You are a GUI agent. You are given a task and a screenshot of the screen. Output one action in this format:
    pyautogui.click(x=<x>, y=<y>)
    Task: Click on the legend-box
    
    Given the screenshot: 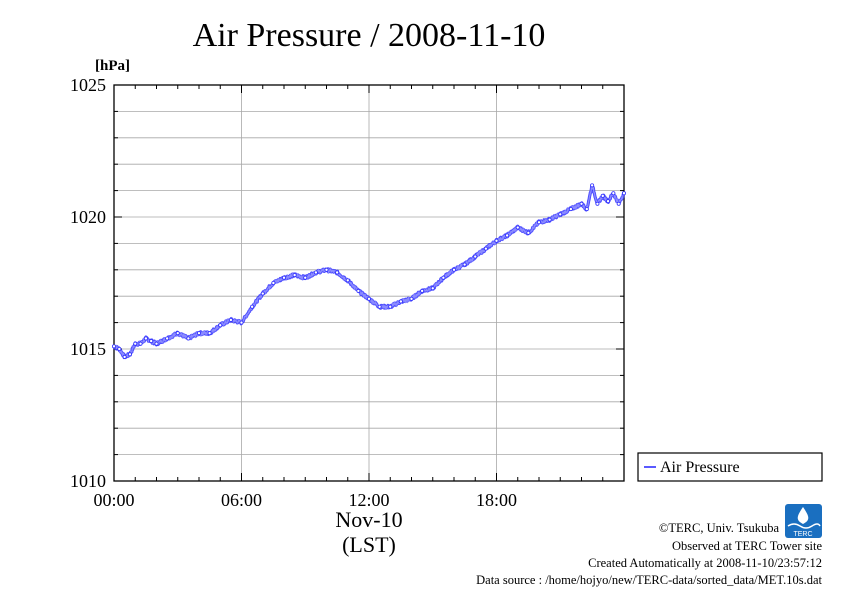 What is the action you would take?
    pyautogui.click(x=730, y=467)
    